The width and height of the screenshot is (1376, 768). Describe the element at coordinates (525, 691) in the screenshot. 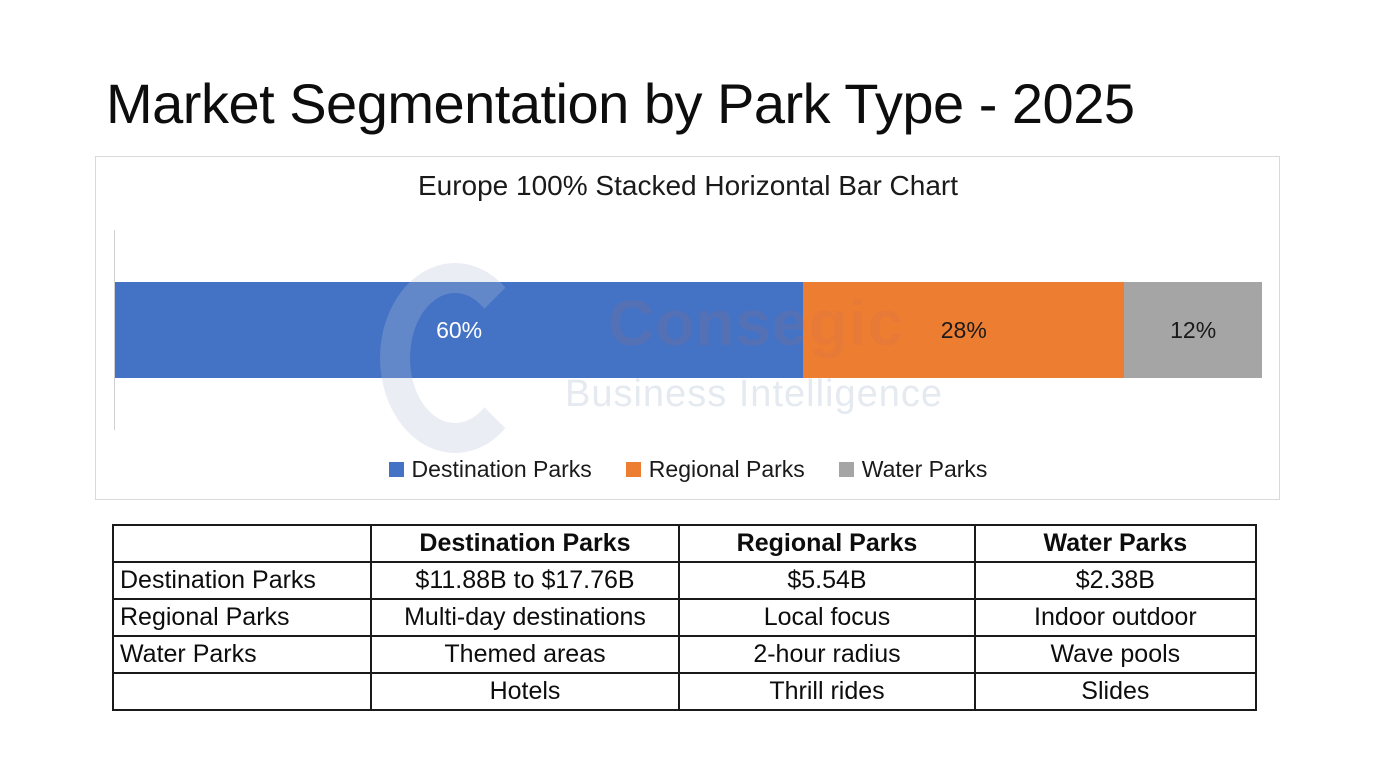

I see `table-cell: Hotels` at that location.